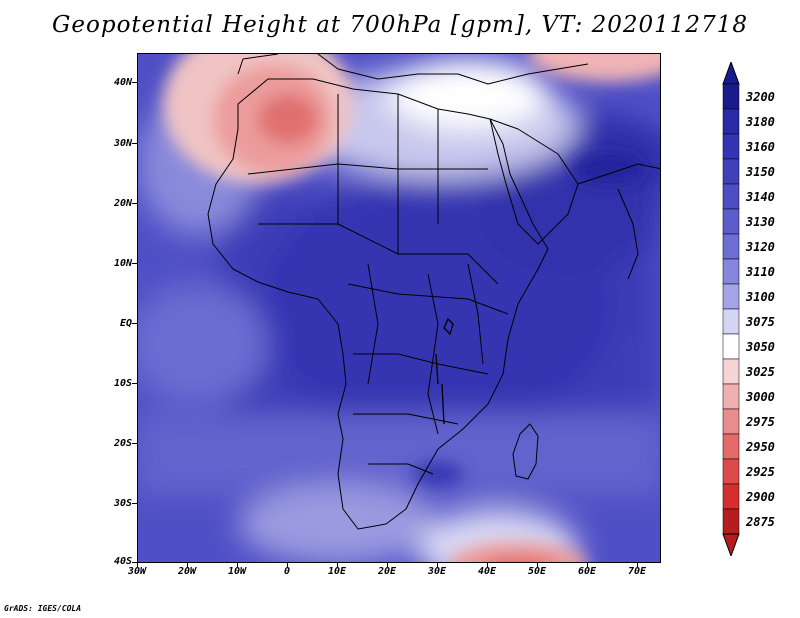 The image size is (800, 618). I want to click on lon-label: 30W, so click(137, 571).